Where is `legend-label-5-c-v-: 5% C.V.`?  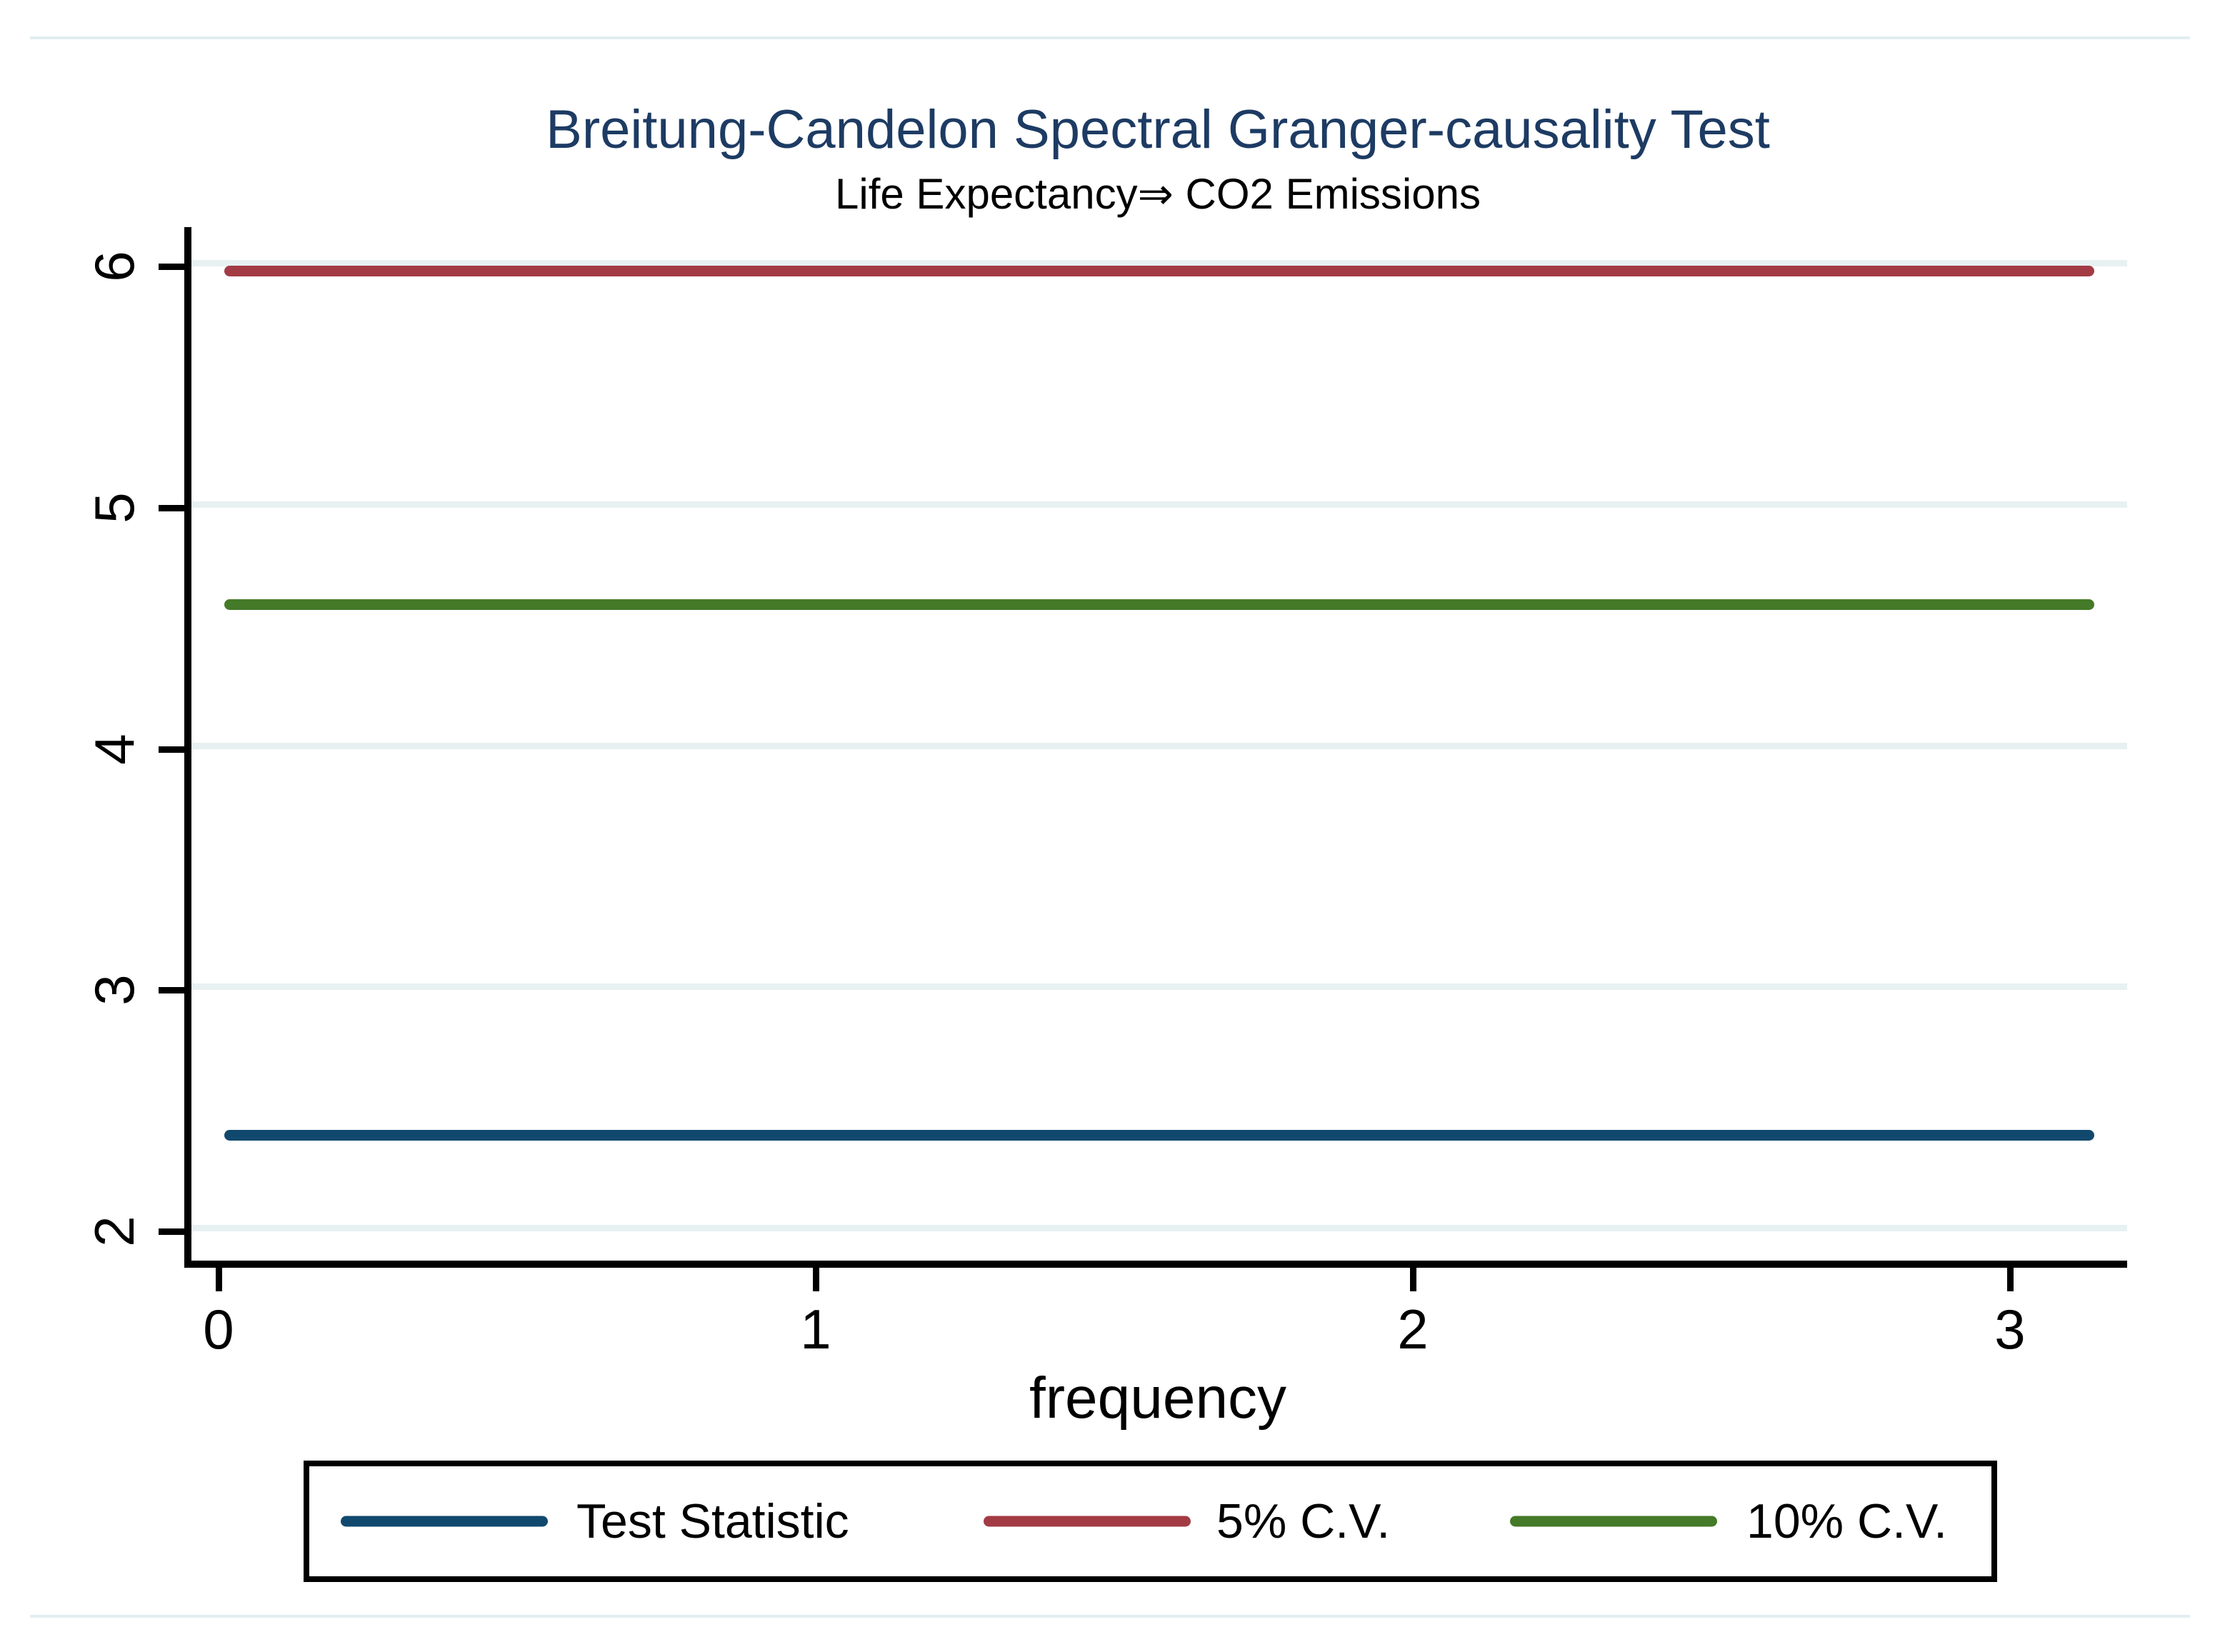
legend-label-5-c-v-: 5% C.V. is located at coordinates (1303, 1521).